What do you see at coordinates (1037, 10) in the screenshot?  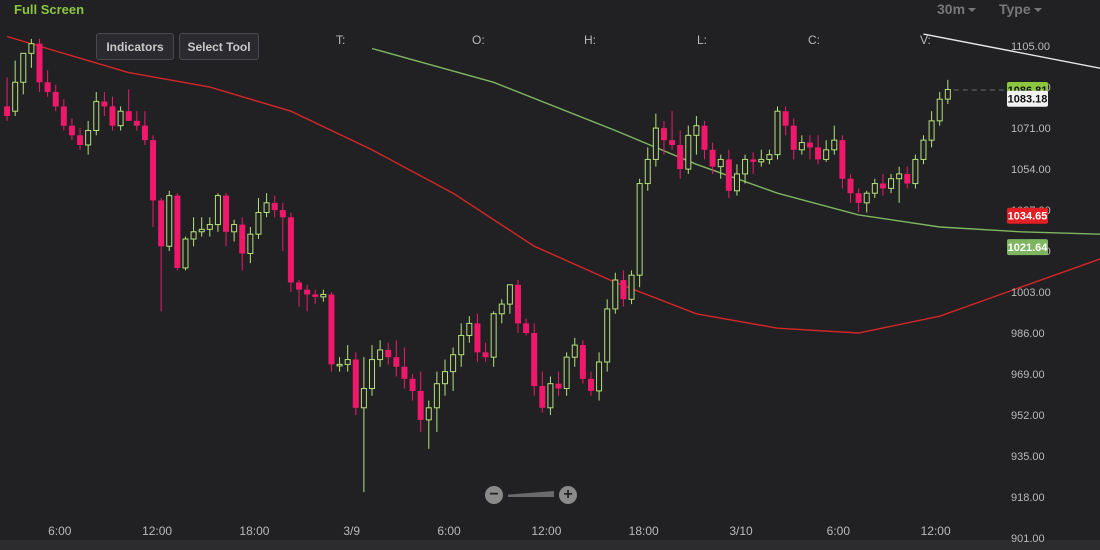 I see `chevron-down-icon` at bounding box center [1037, 10].